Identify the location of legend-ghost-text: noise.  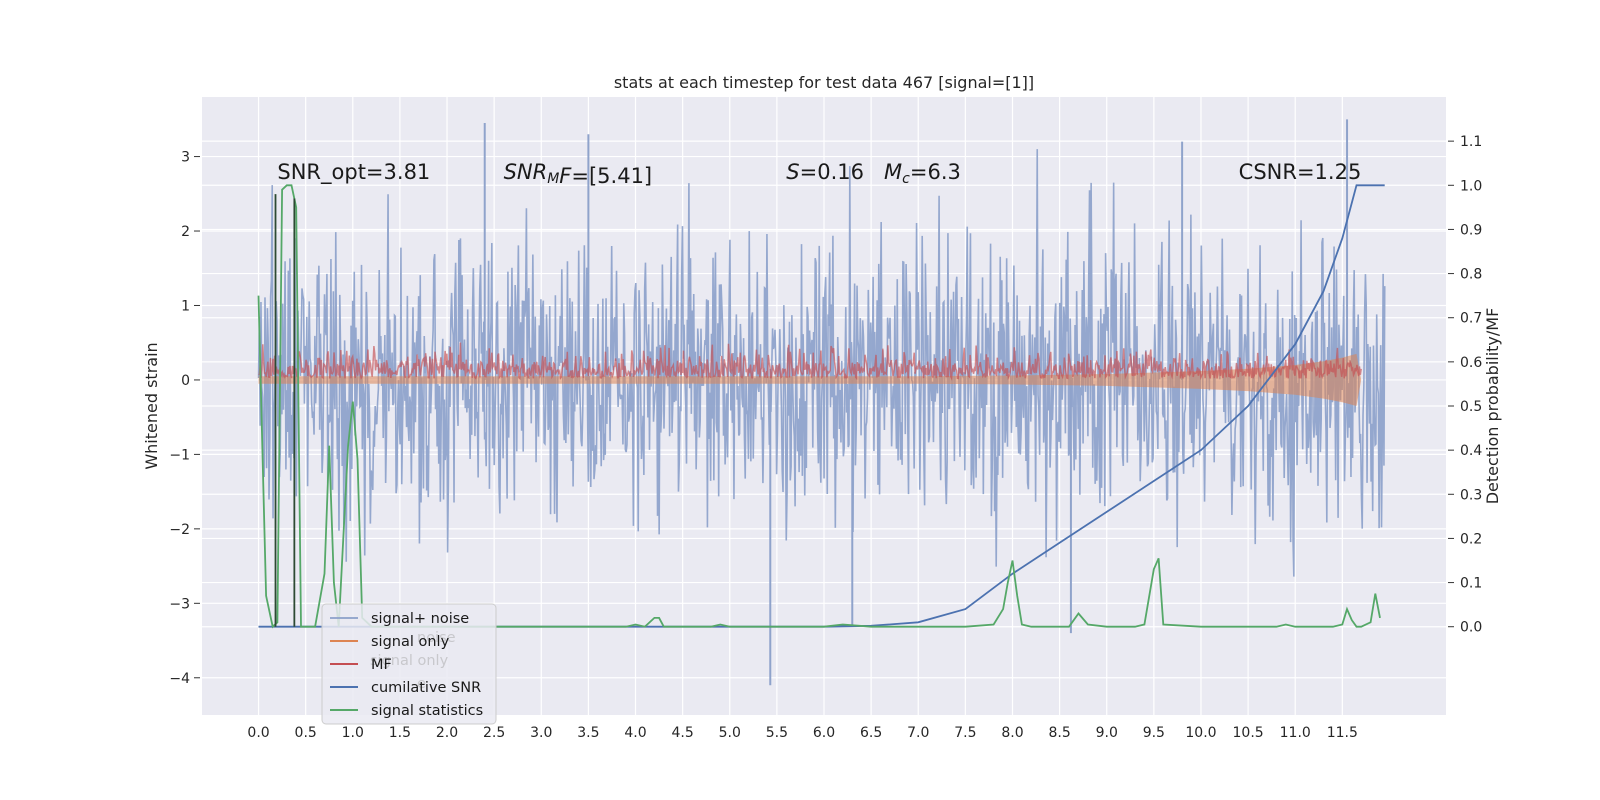
(436, 638).